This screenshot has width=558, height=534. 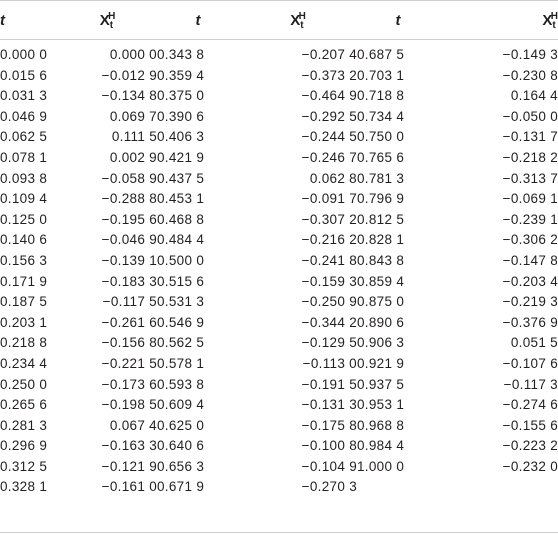 I want to click on cell-t-1: 0.328 1, so click(x=24, y=487).